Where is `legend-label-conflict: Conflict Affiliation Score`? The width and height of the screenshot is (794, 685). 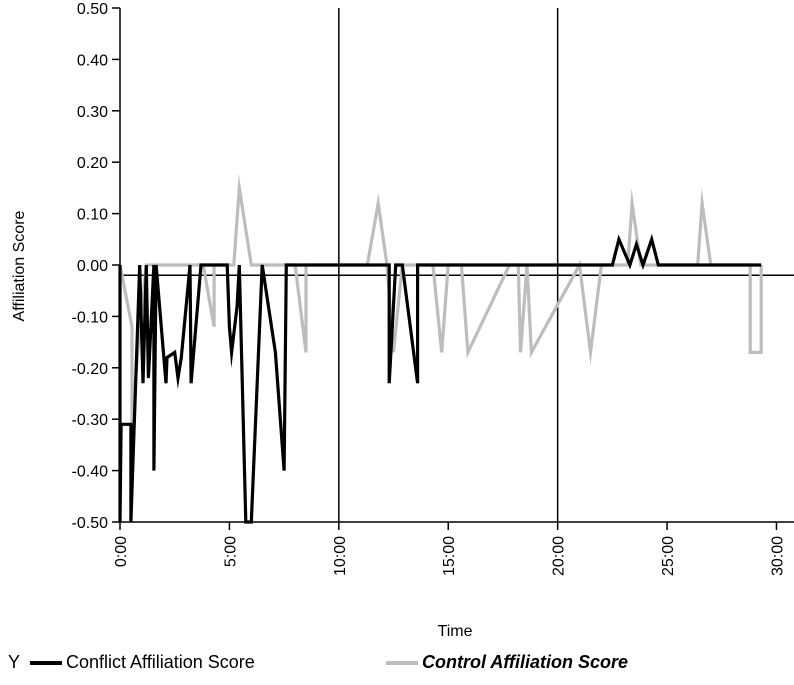 legend-label-conflict: Conflict Affiliation Score is located at coordinates (160, 662).